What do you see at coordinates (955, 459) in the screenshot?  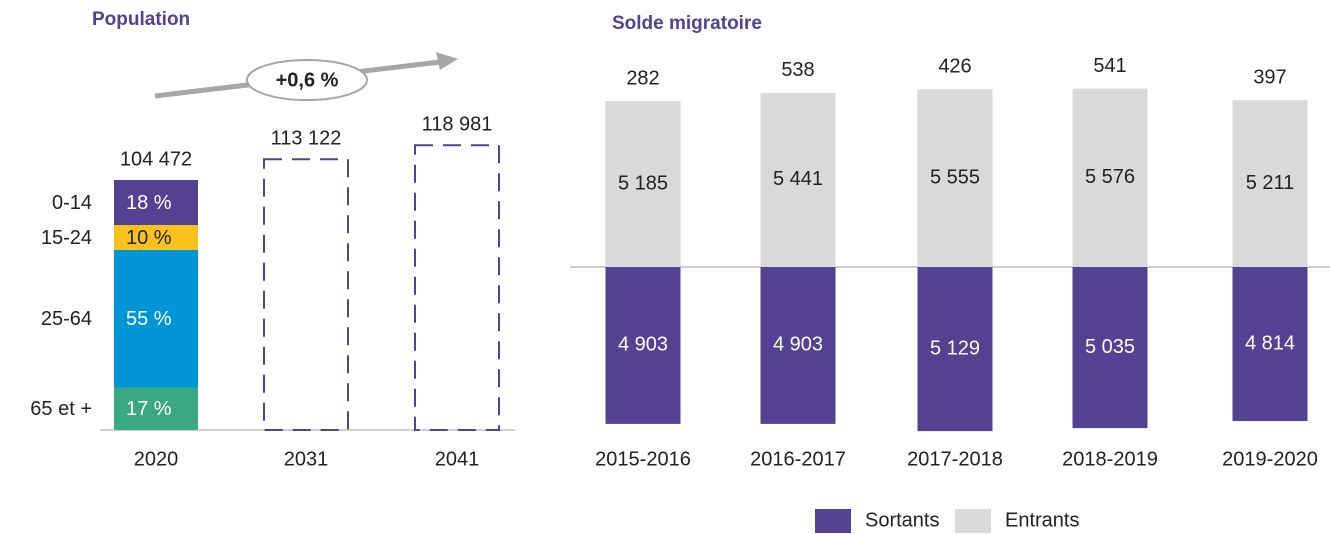 I see `x-tick-label: 2017-2018` at bounding box center [955, 459].